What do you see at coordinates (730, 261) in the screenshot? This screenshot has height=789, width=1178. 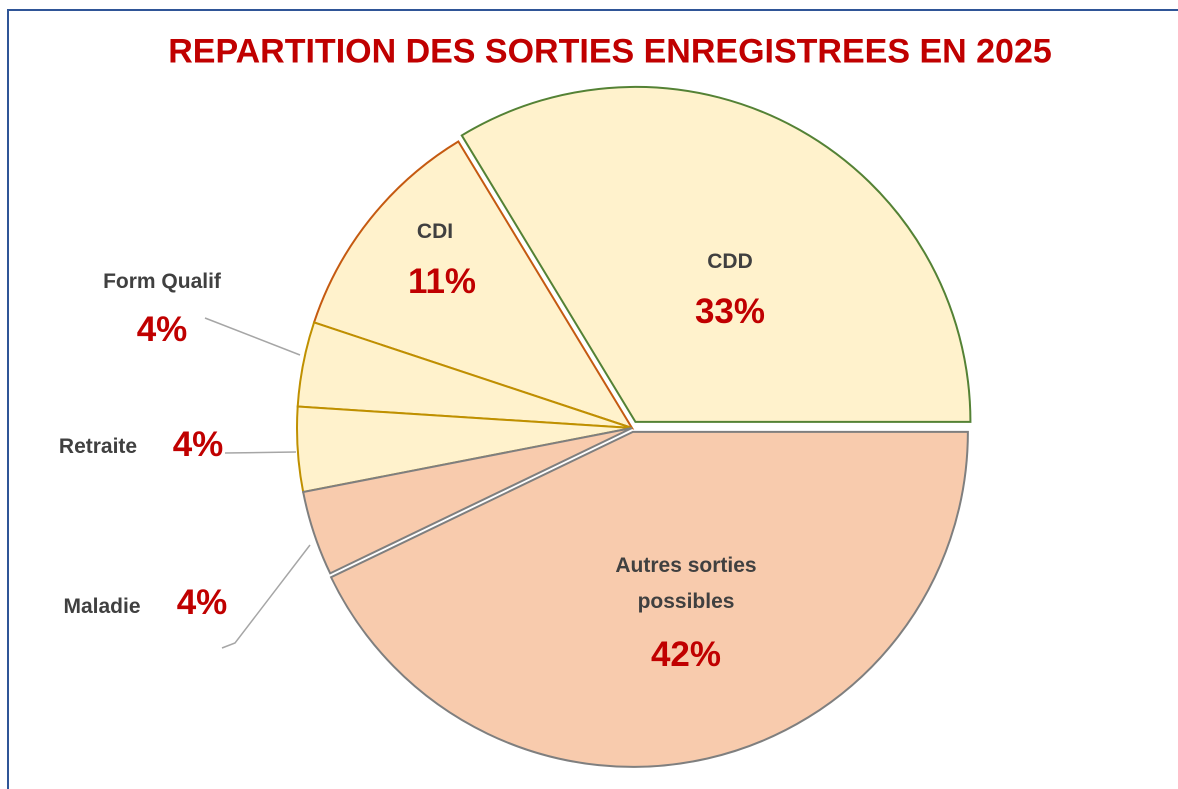 I see `category-label: CDD` at bounding box center [730, 261].